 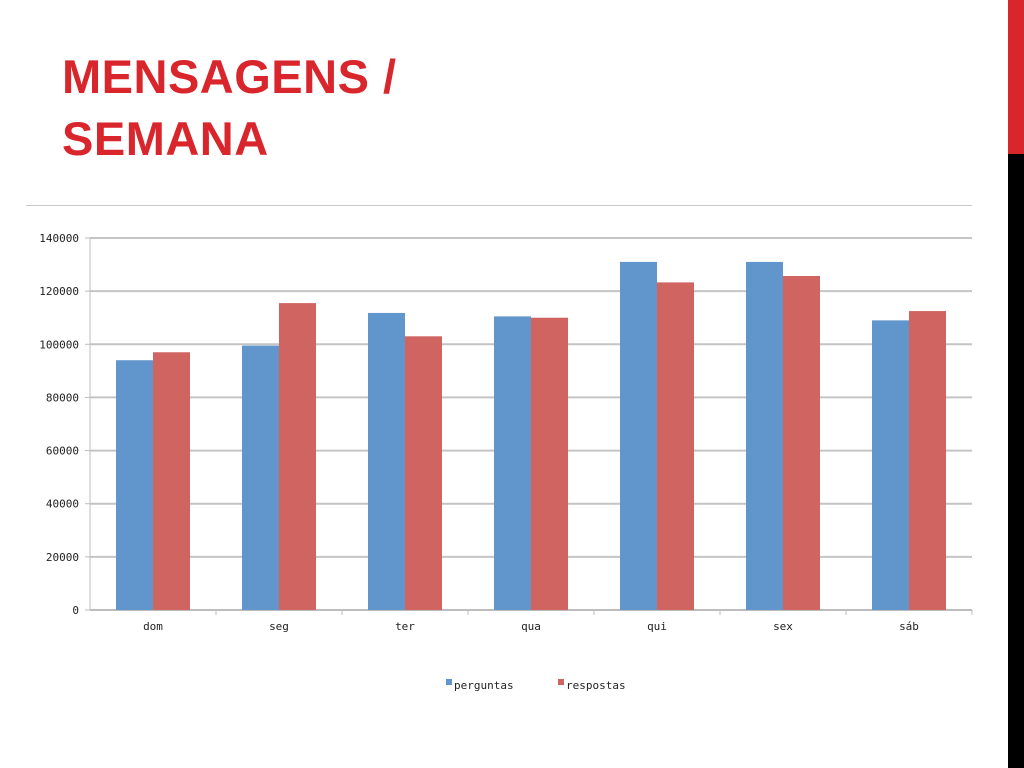 I want to click on bar-perguntas-sex, so click(x=764, y=435).